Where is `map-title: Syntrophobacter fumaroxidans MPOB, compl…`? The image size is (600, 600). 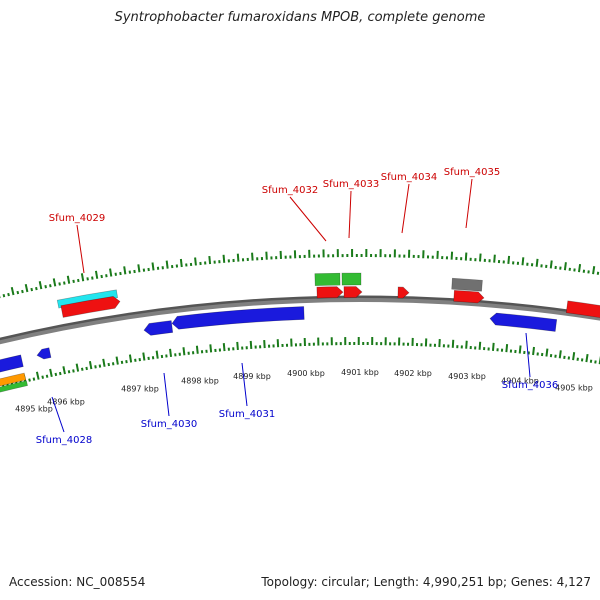 map-title: Syntrophobacter fumaroxidans MPOB, compl… is located at coordinates (300, 17).